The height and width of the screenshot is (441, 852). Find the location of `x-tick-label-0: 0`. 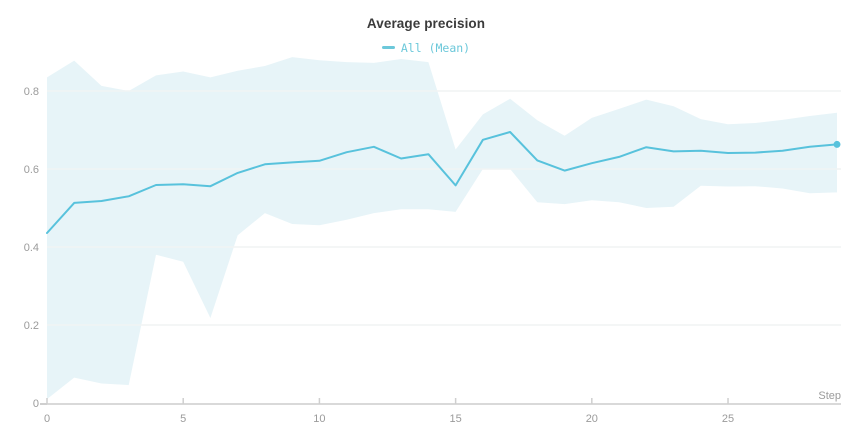

x-tick-label-0: 0 is located at coordinates (47, 419).